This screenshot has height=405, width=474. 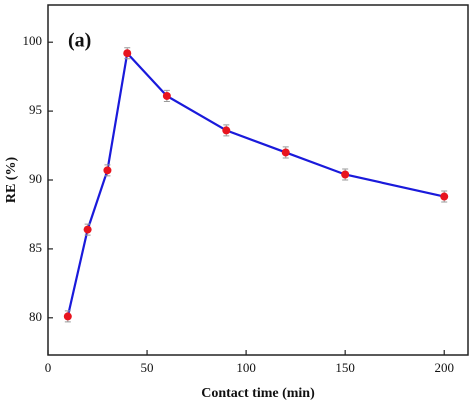 What do you see at coordinates (345, 367) in the screenshot?
I see `x-tick-label: 150` at bounding box center [345, 367].